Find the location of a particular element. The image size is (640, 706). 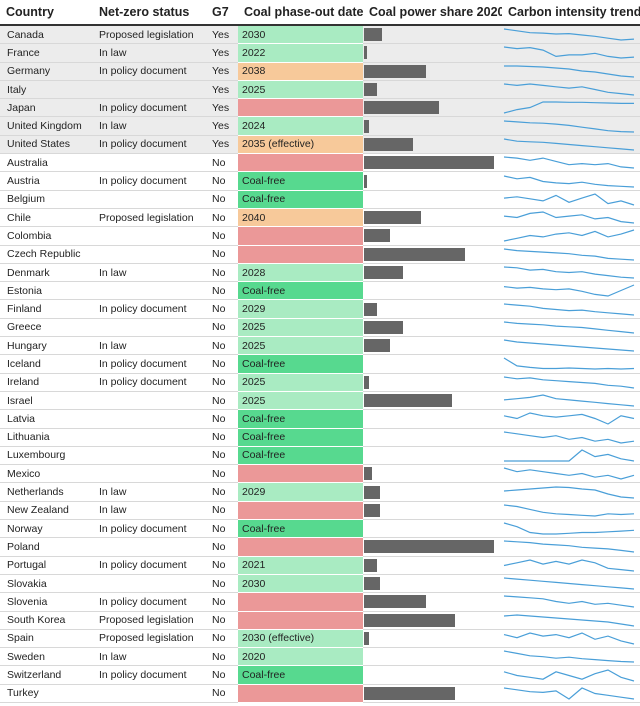

table-row: Denmark In law No 2028 is located at coordinates (320, 273).